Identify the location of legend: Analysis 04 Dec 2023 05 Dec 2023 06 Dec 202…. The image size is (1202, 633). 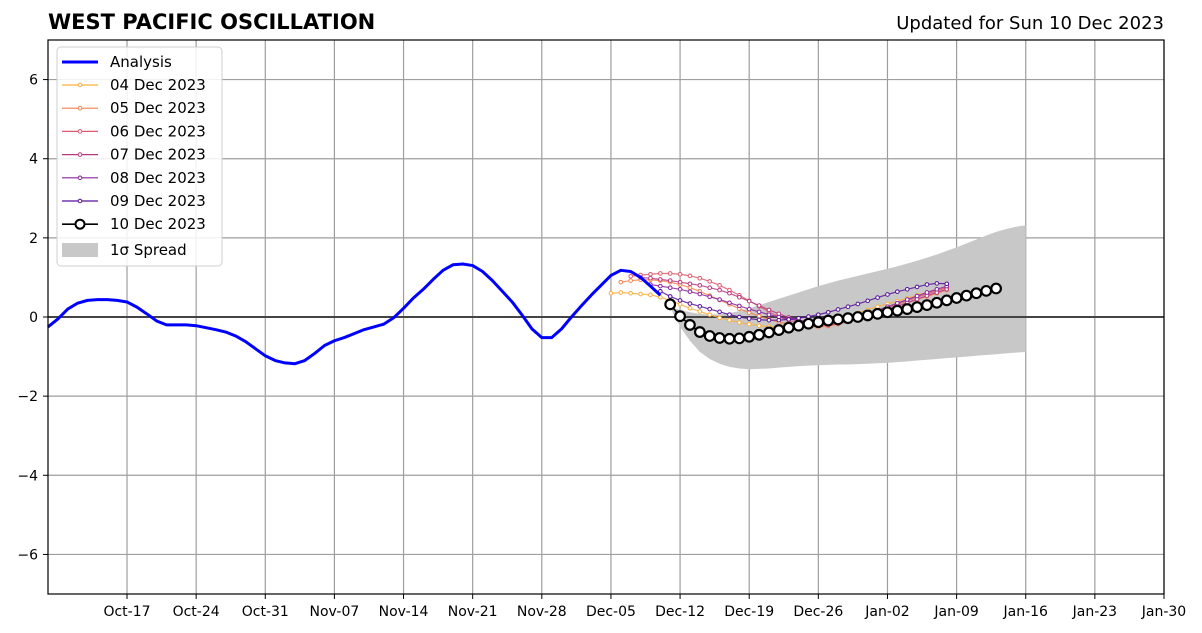
(139, 156).